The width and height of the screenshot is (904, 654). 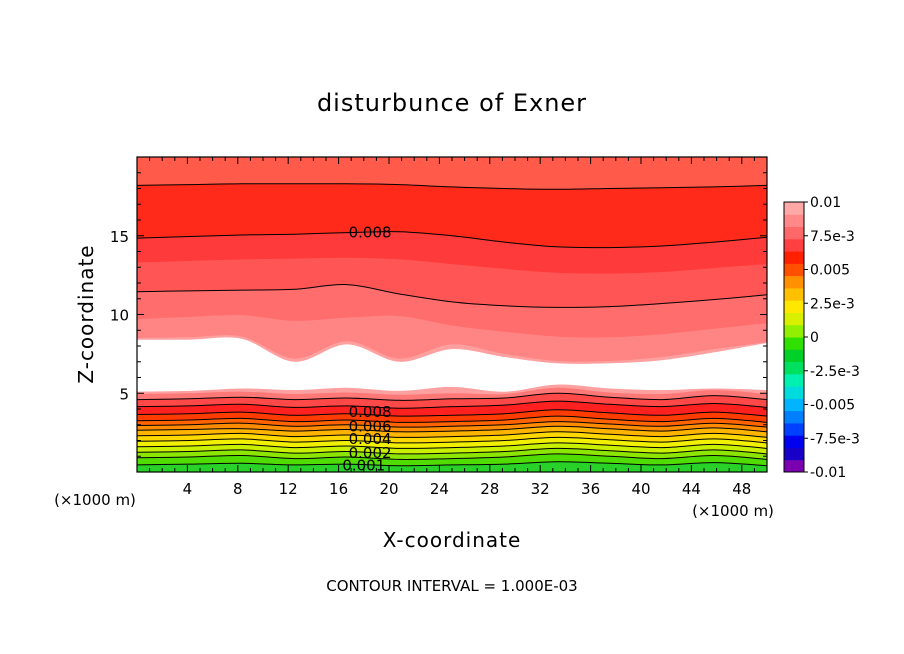 I want to click on contour-label-2: 0.006, so click(x=370, y=426).